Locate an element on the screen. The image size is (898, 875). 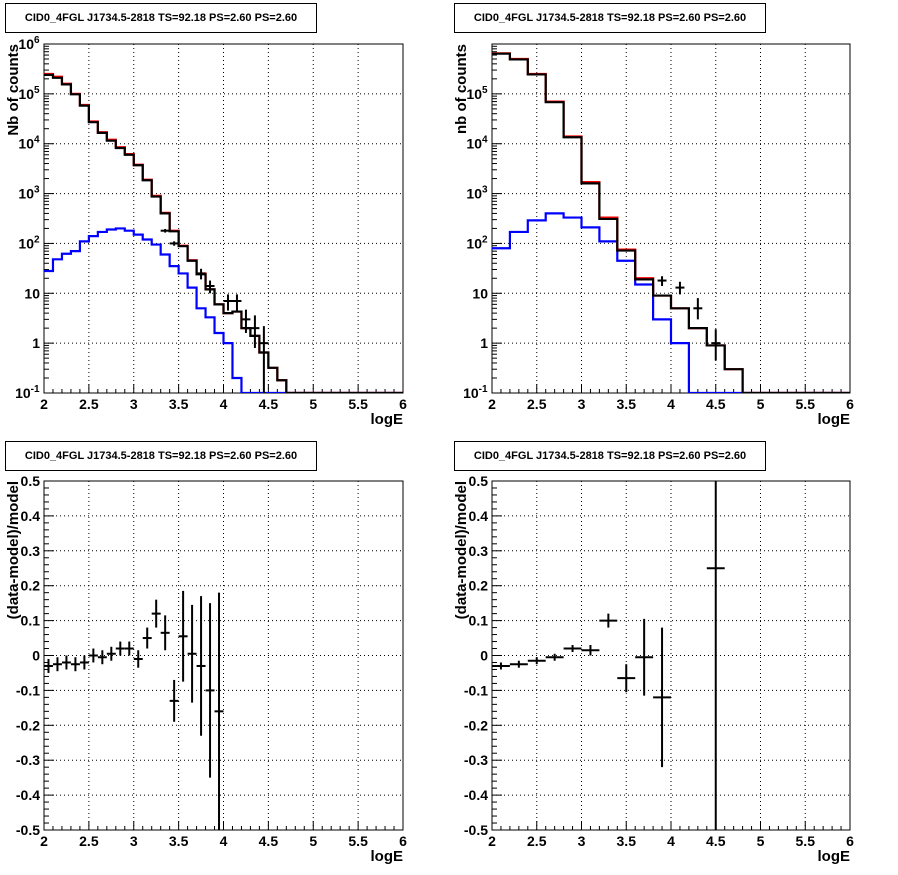
y-tick-label: -0.5 is located at coordinates (476, 830).